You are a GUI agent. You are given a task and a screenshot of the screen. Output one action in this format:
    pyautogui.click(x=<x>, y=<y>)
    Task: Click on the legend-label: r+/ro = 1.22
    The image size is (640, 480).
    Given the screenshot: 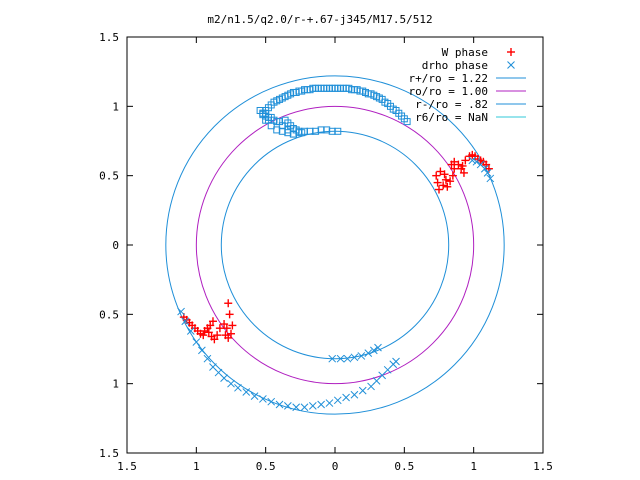 What is the action you would take?
    pyautogui.click(x=448, y=78)
    